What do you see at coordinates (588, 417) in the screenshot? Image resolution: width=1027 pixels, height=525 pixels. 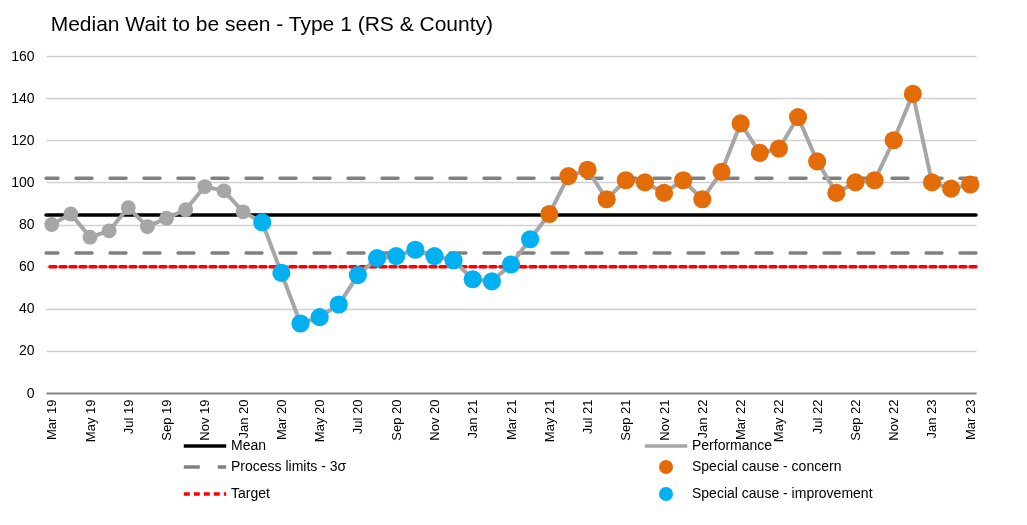 I see `x-tick-label: Jul 21` at bounding box center [588, 417].